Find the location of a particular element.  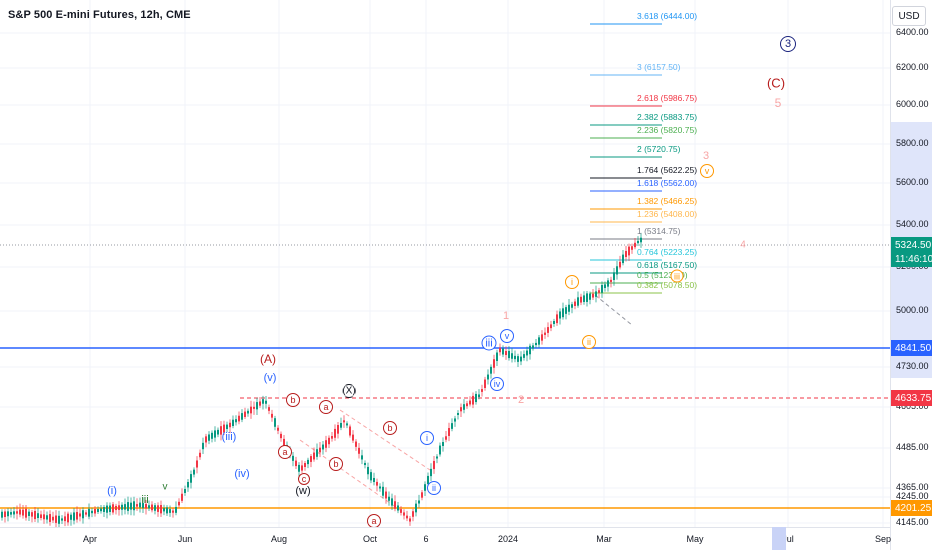

blue-level-tag: 4841.50 is located at coordinates (911, 348).